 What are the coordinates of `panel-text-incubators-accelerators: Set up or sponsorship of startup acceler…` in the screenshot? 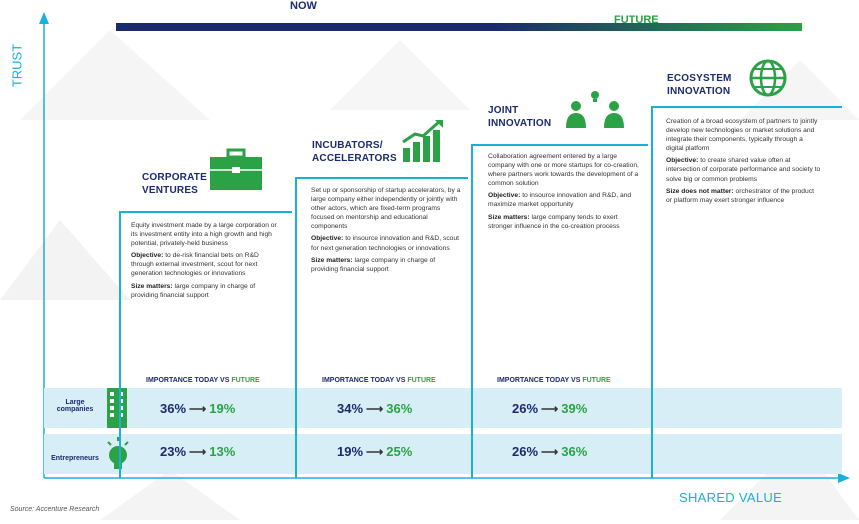 It's located at (386, 230).